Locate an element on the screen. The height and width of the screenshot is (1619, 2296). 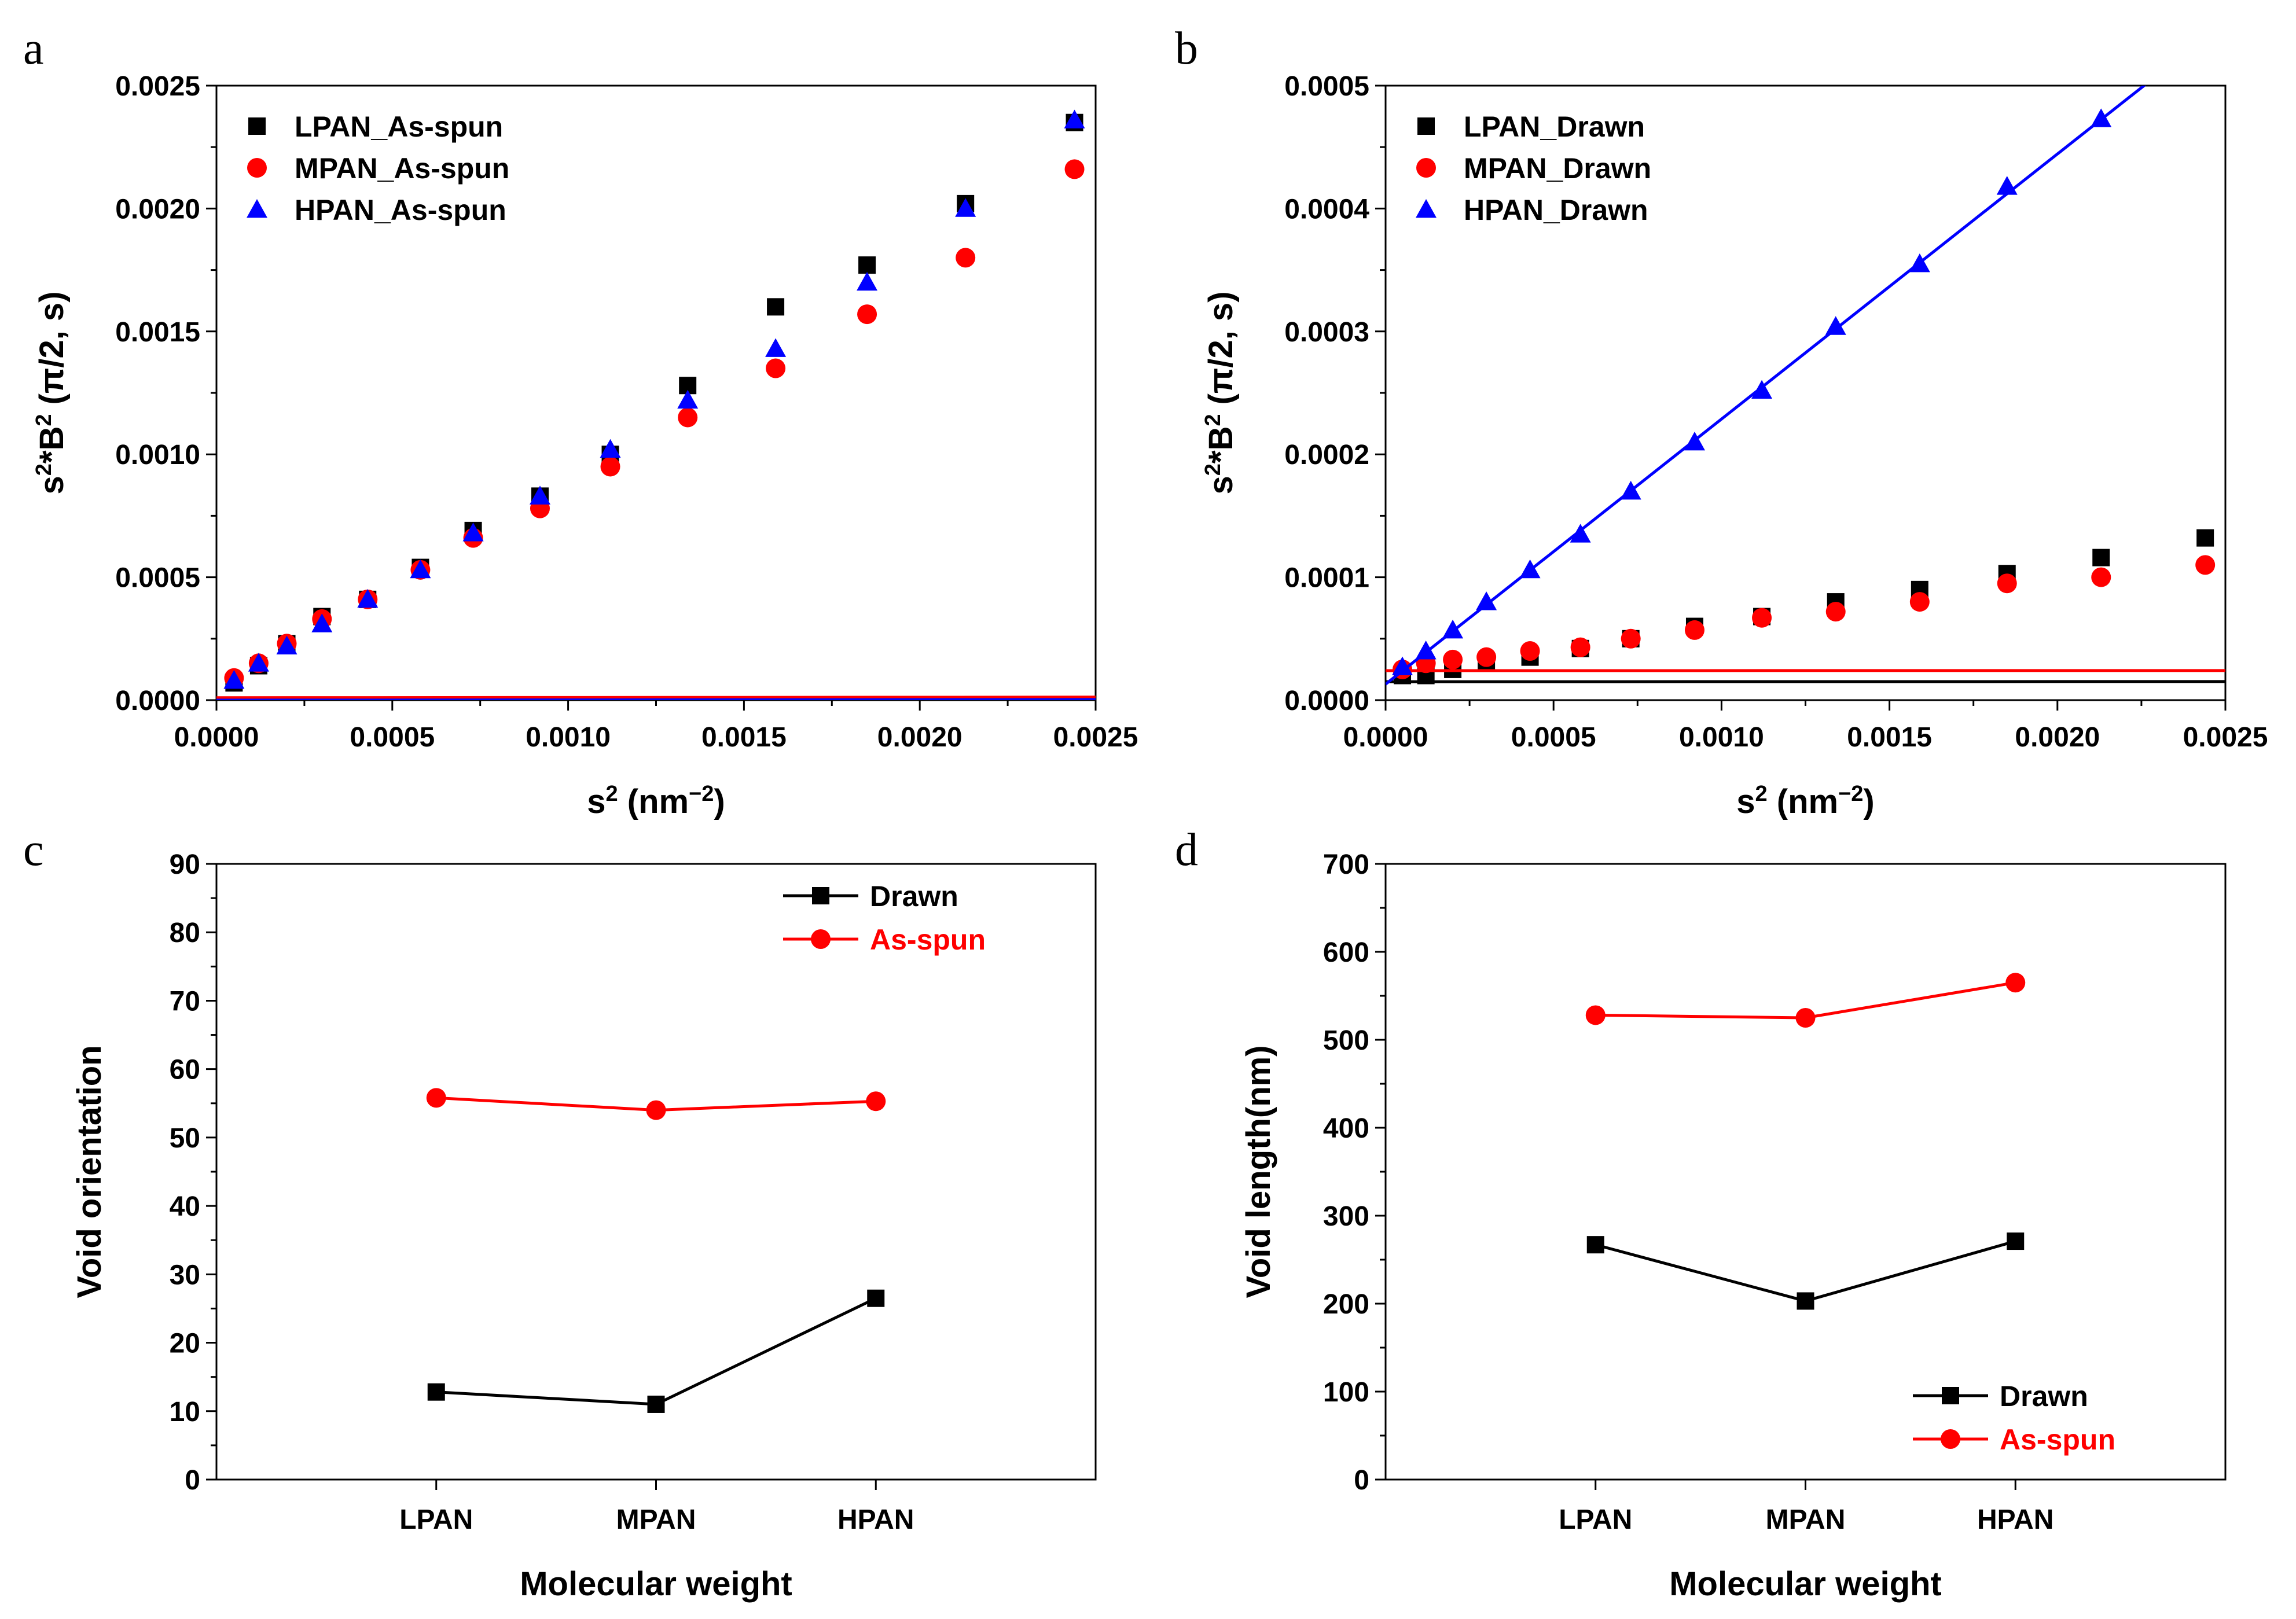
y-tick-label: 0.0010 is located at coordinates (157, 455).